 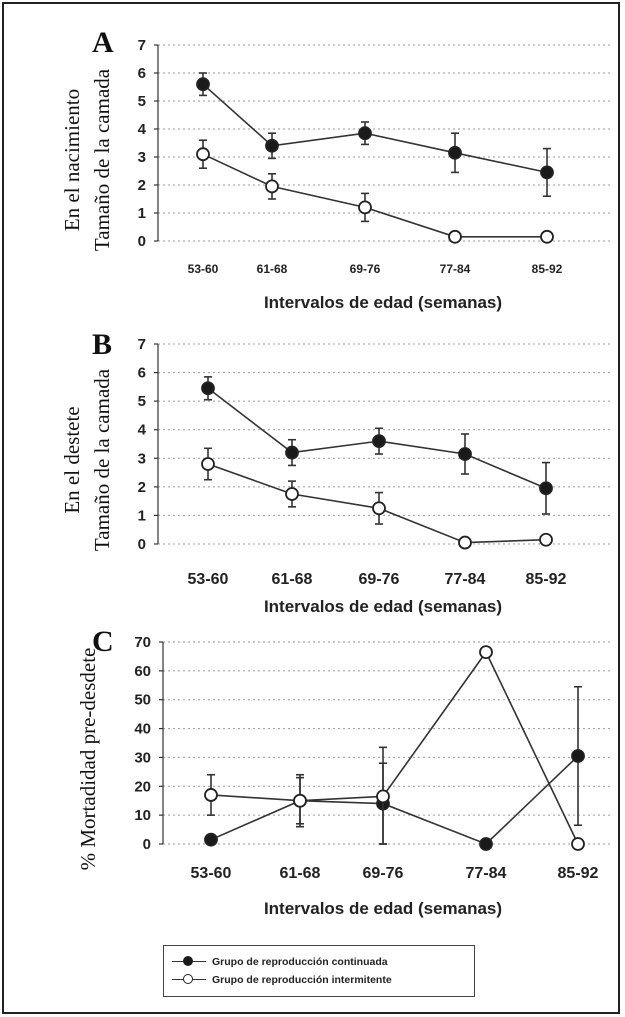 What do you see at coordinates (142, 642) in the screenshot?
I see `y-tick-label: 70` at bounding box center [142, 642].